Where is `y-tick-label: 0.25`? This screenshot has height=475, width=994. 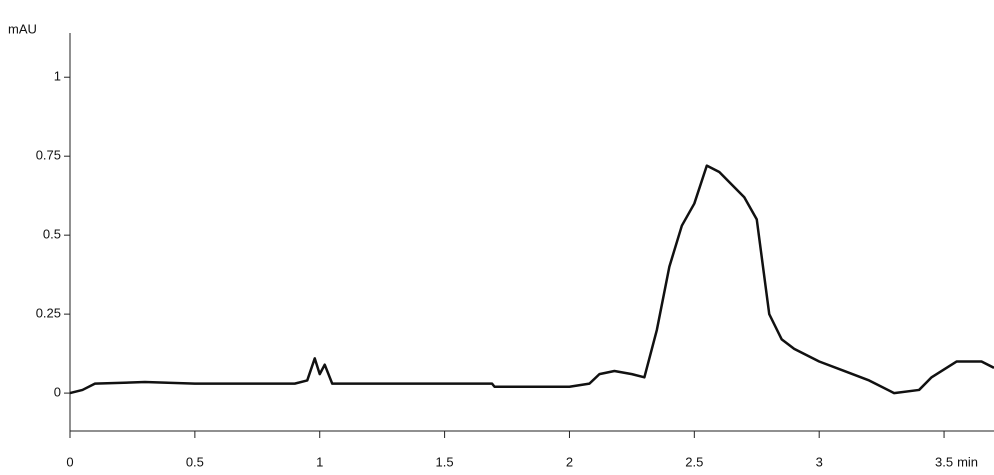
y-tick-label: 0.25 is located at coordinates (48, 313).